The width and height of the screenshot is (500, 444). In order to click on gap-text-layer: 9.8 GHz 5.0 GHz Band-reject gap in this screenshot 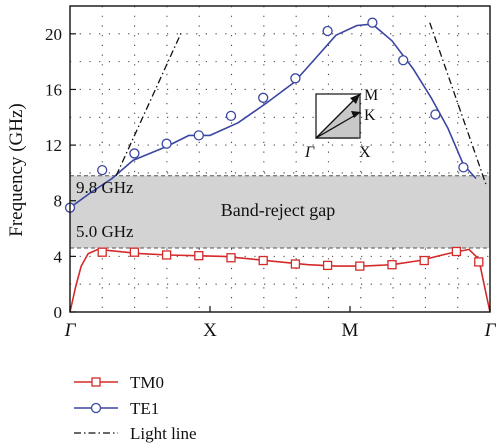, I will do `click(205, 209)`.